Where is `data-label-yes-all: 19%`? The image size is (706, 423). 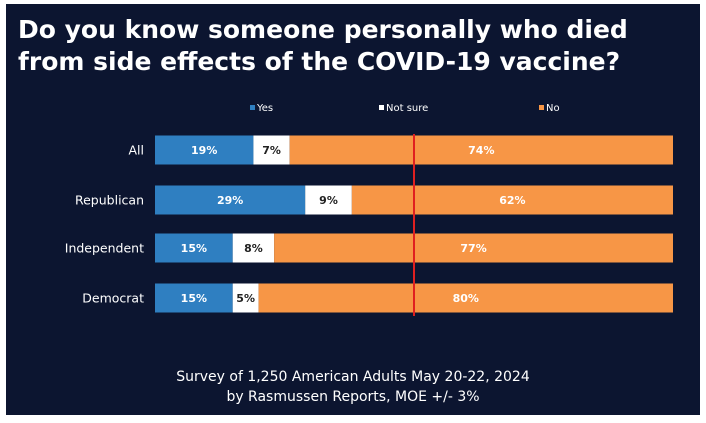
data-label-yes-all: 19% is located at coordinates (204, 150).